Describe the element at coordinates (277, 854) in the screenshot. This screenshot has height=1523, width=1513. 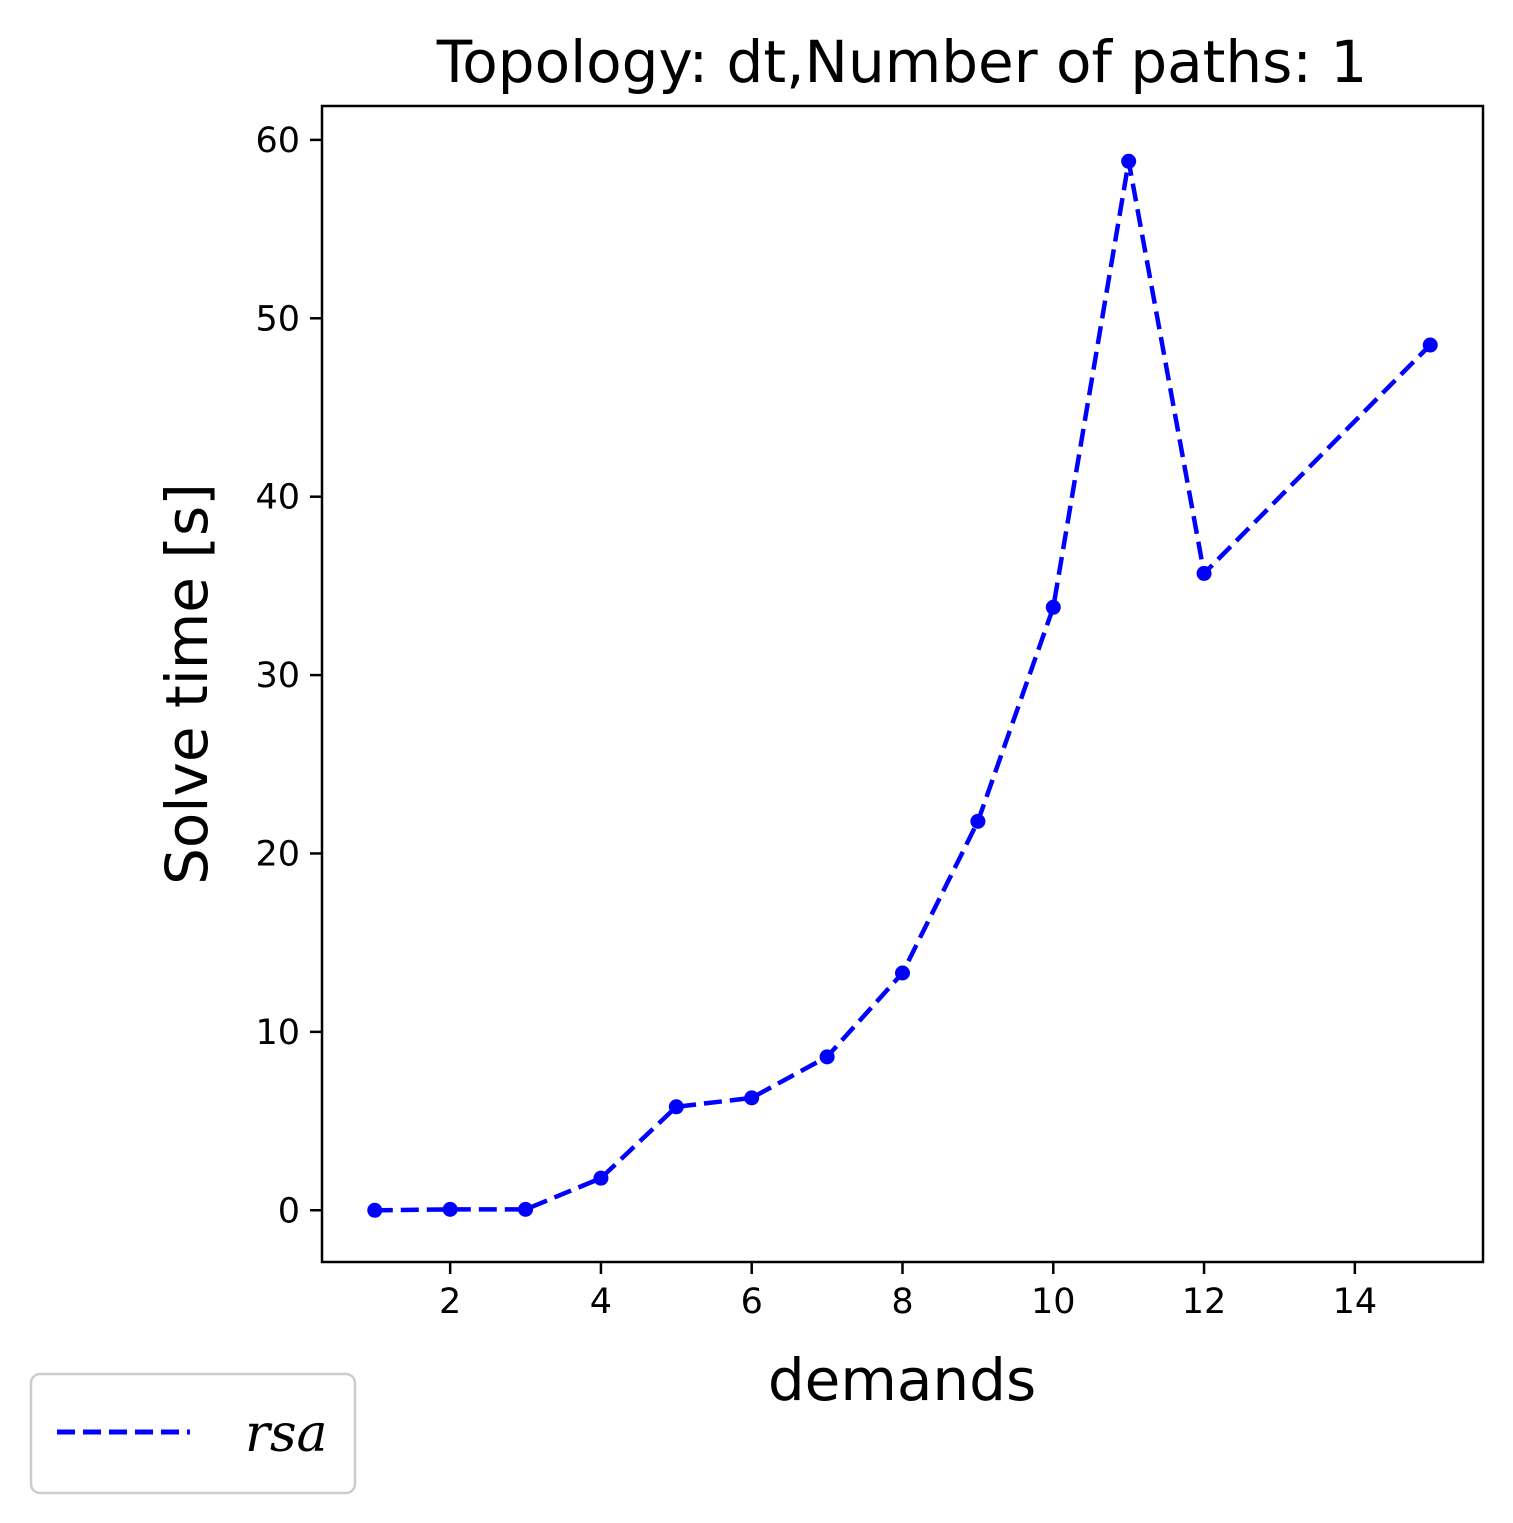
I see `y-tick-label: 20` at that location.